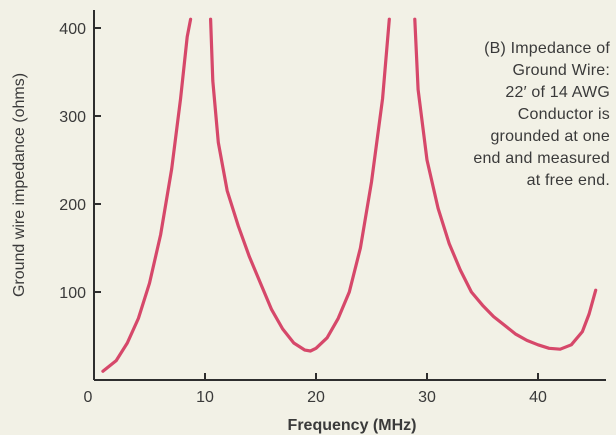  I want to click on x-tick-label: 0, so click(88, 397).